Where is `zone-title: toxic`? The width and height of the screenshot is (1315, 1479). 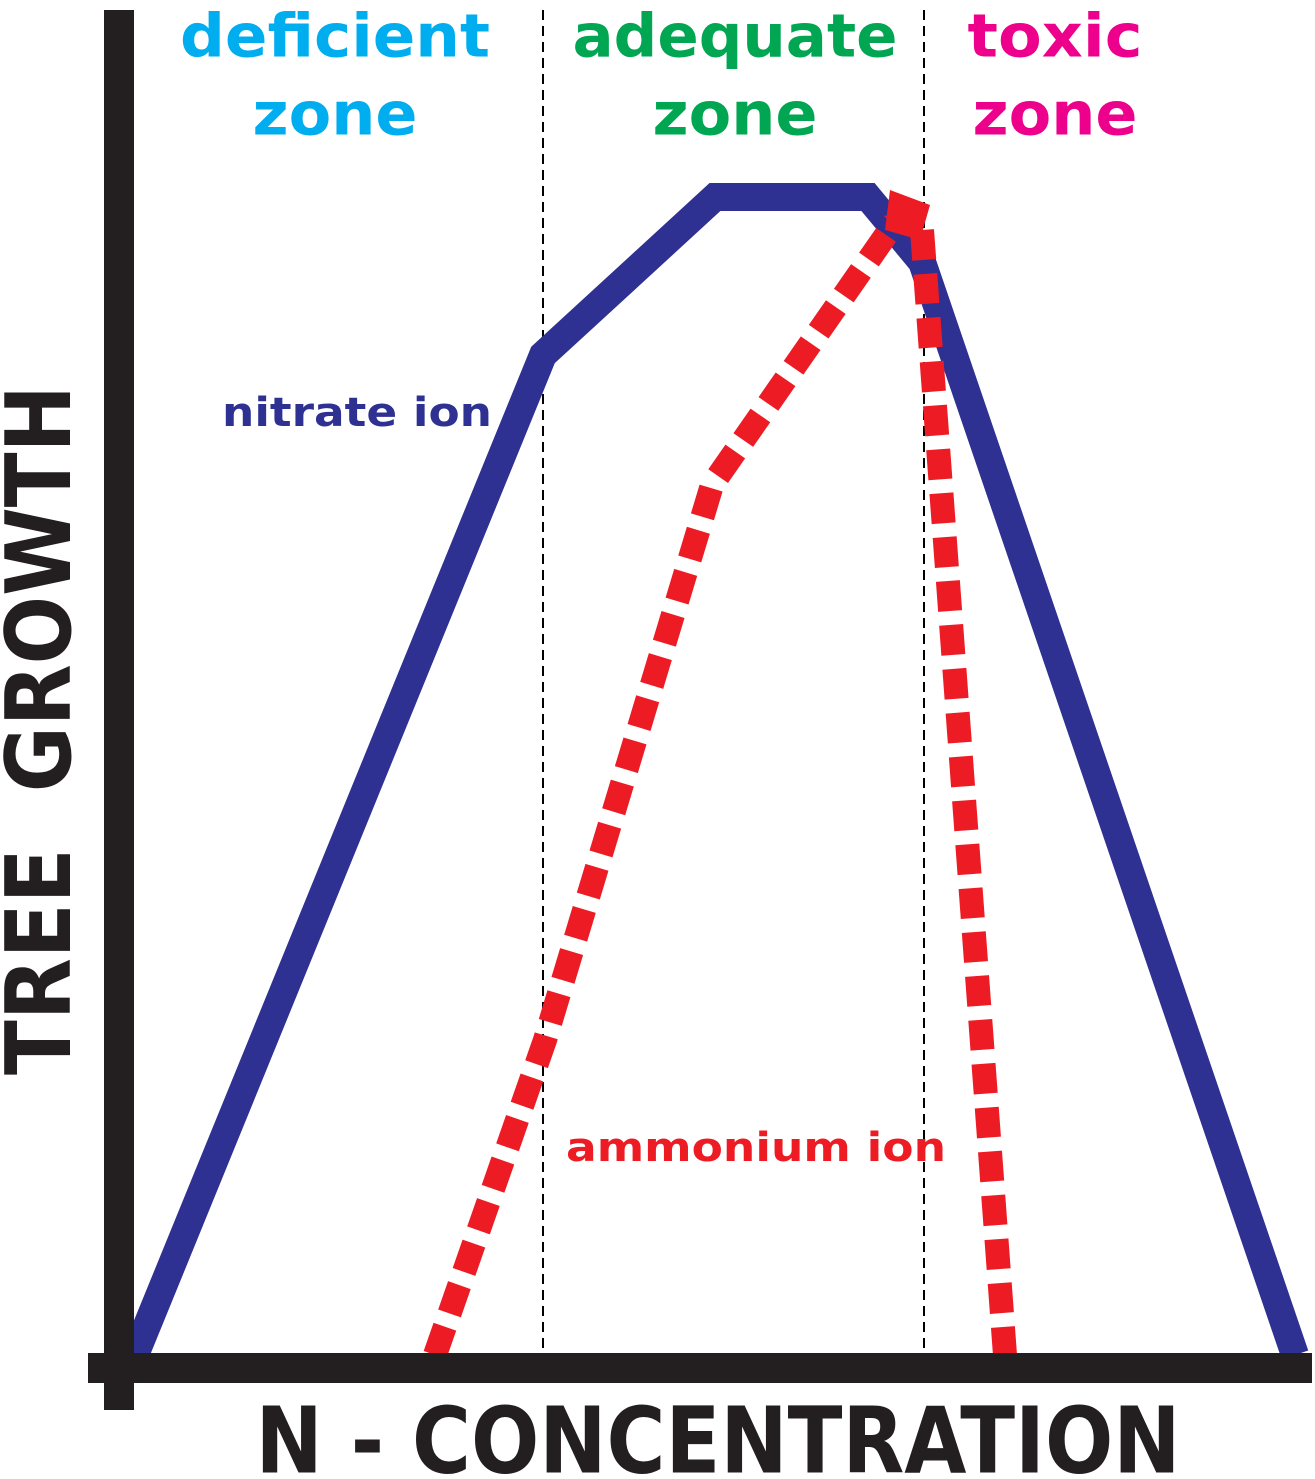 zone-title: toxic is located at coordinates (1055, 37).